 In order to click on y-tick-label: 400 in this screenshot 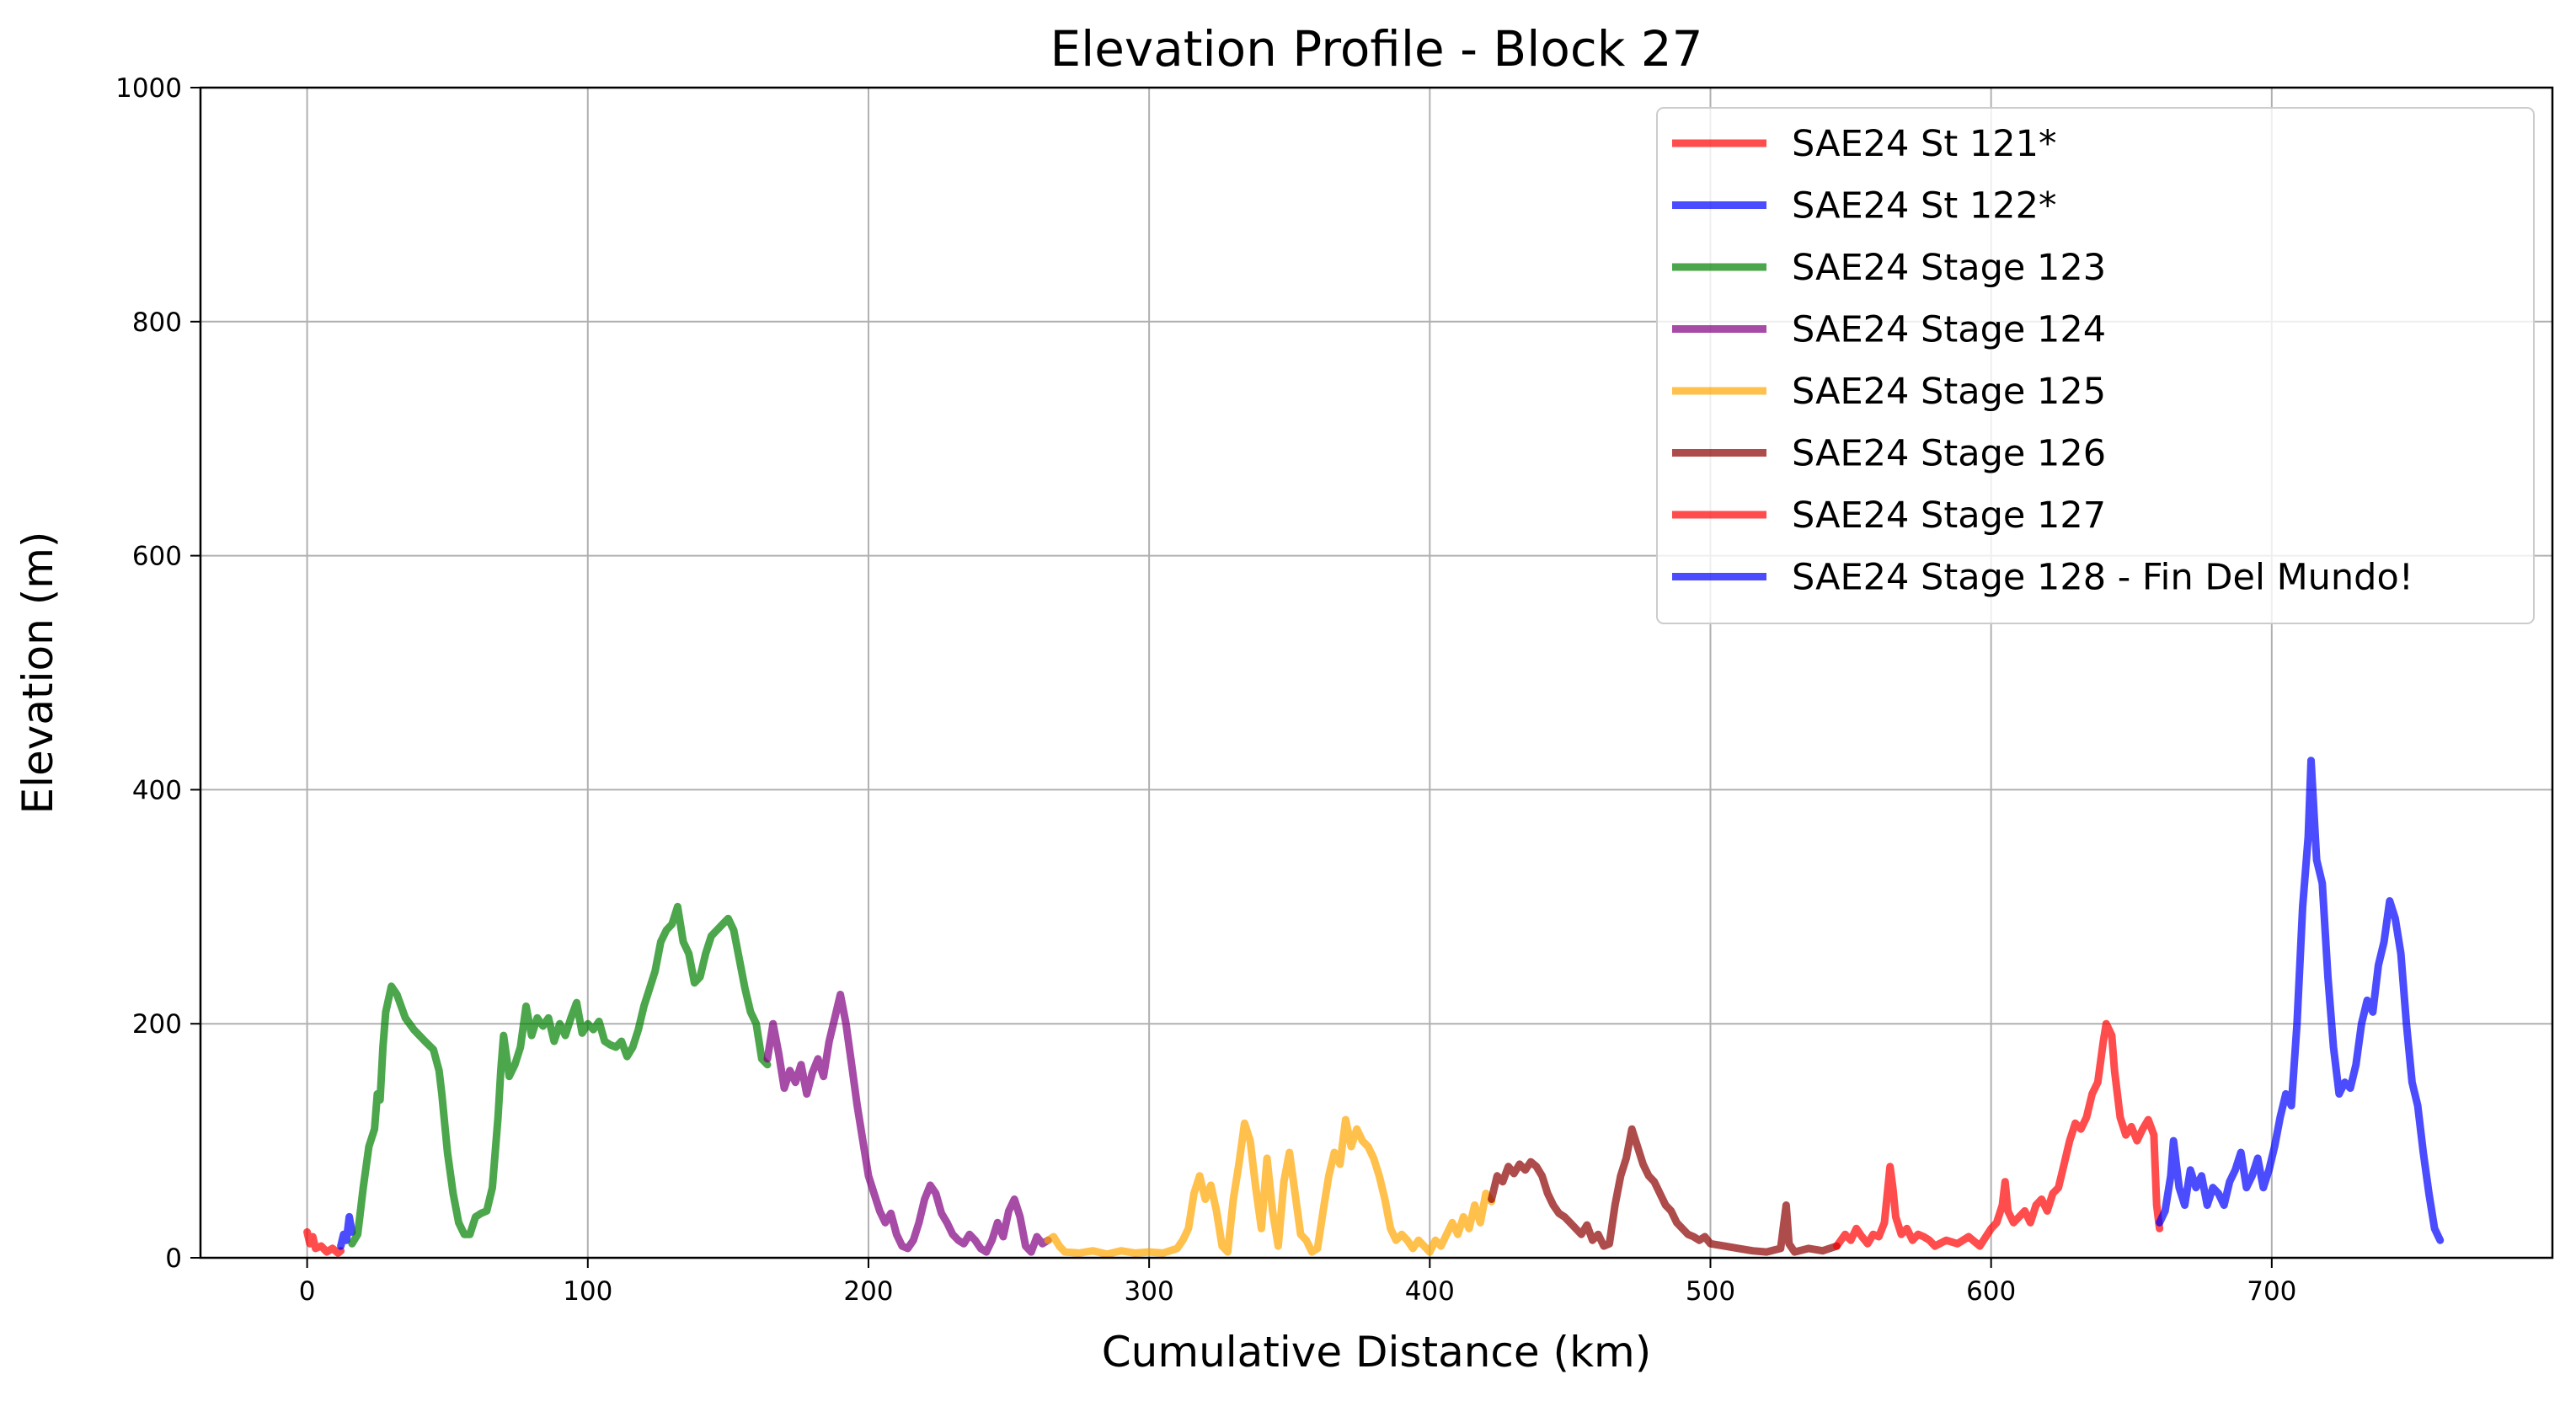, I will do `click(157, 790)`.